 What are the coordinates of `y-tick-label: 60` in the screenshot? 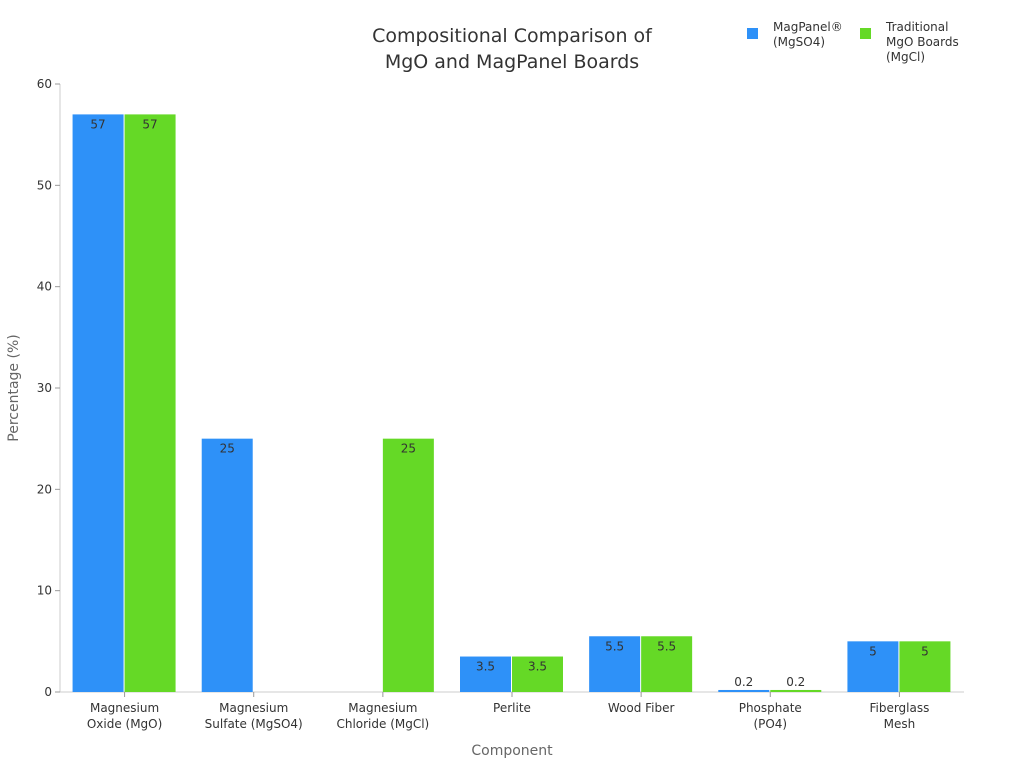 It's located at (44, 84).